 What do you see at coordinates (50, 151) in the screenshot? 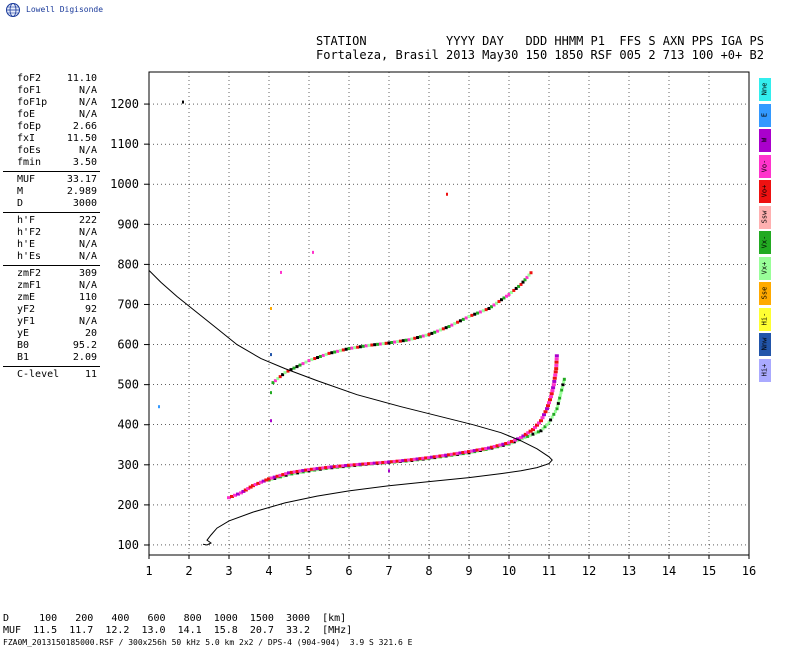
I see `param-row: foEs N/A` at bounding box center [50, 151].